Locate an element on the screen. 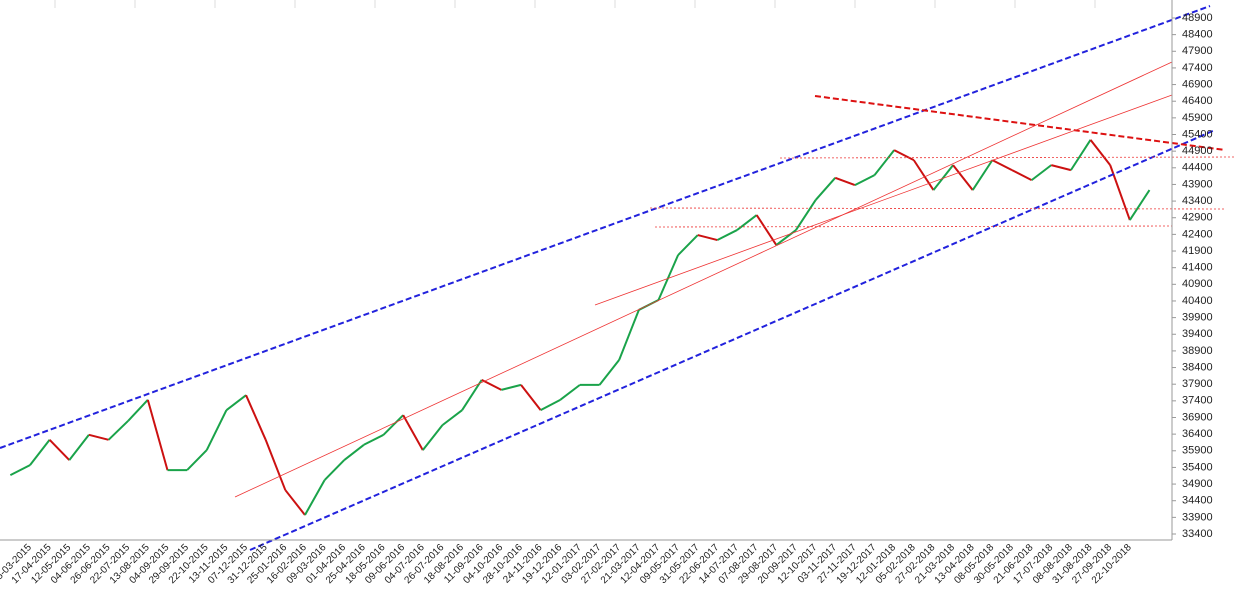 This screenshot has width=1236, height=591. y-tick-label: 43900 is located at coordinates (1197, 184).